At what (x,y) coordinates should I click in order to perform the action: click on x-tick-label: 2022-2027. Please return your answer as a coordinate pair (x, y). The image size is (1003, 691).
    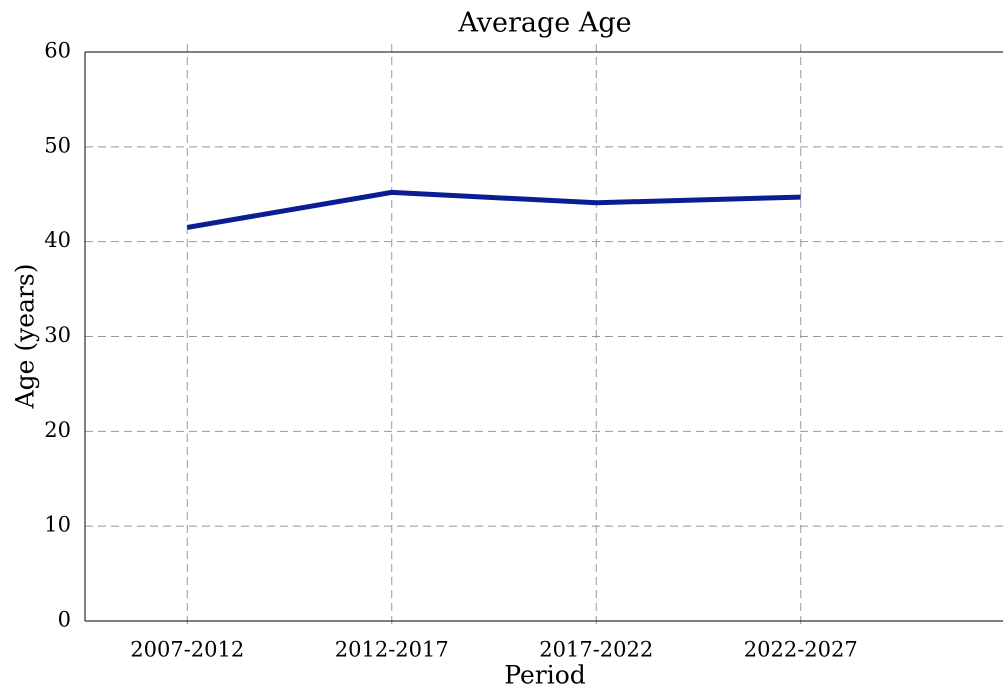
    Looking at the image, I should click on (801, 650).